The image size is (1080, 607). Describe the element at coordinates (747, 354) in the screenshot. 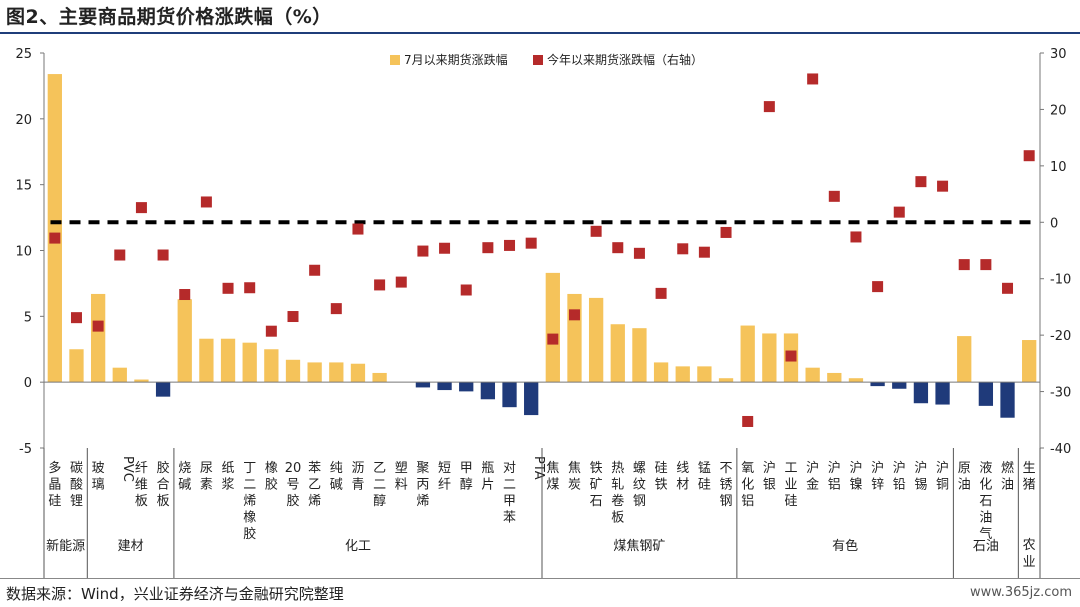

I see `bar-氧化铝` at that location.